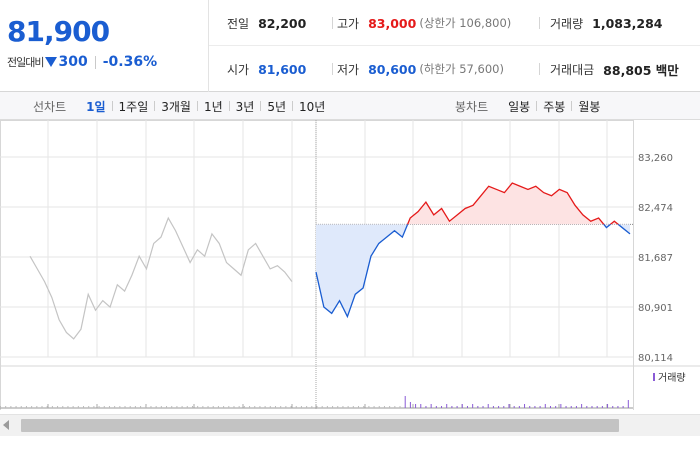 This screenshot has width=700, height=450. Describe the element at coordinates (73, 62) in the screenshot. I see `change-amount: 300` at that location.